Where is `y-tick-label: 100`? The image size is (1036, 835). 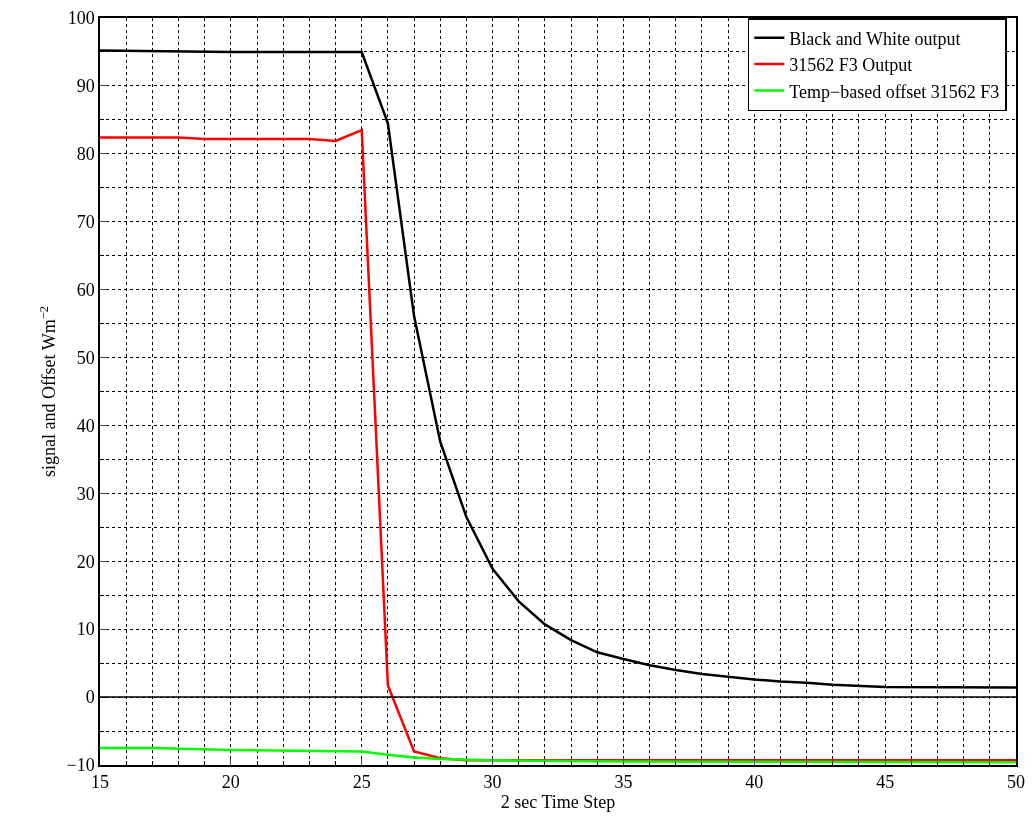 y-tick-label: 100 is located at coordinates (81, 18).